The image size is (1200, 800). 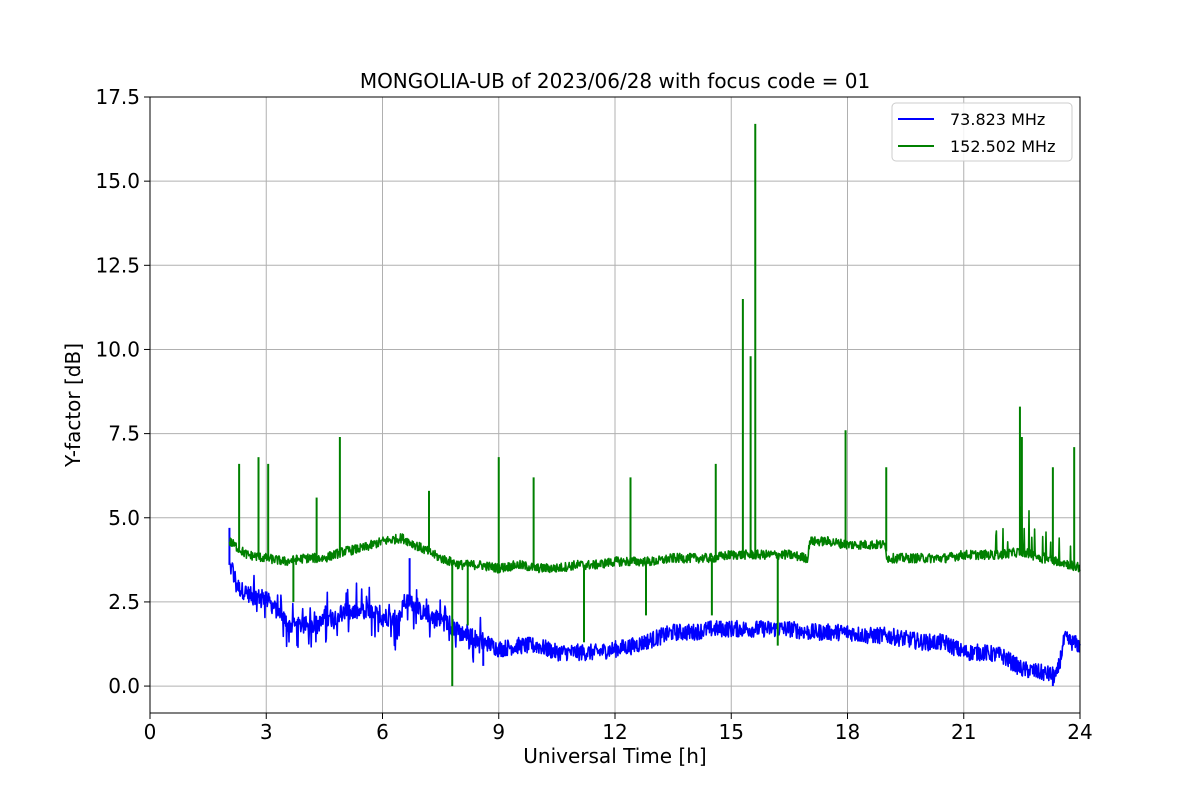 What do you see at coordinates (731, 732) in the screenshot?
I see `x-tick-label: 15` at bounding box center [731, 732].